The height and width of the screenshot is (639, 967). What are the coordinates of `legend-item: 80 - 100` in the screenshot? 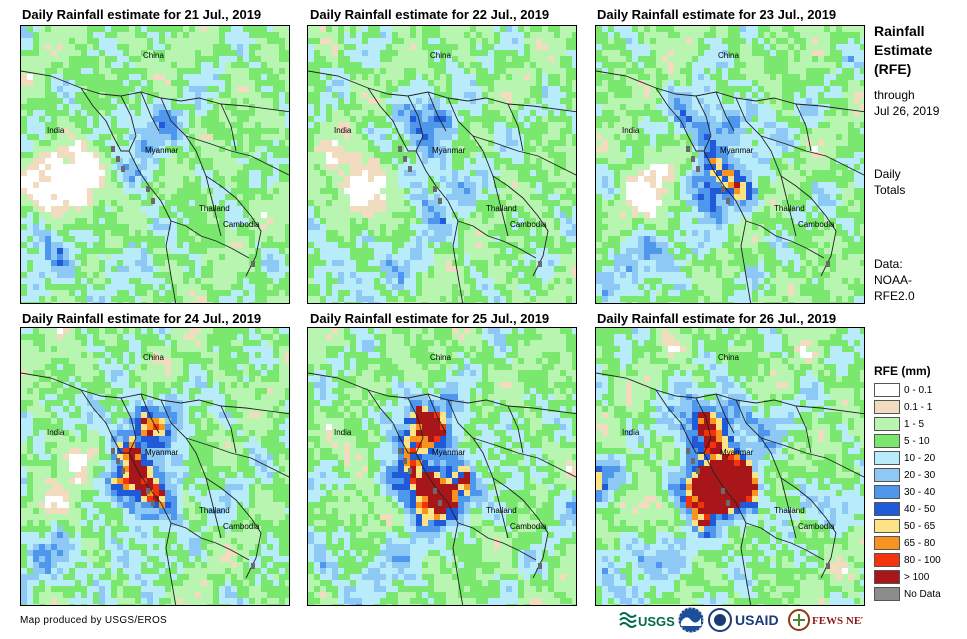 It's located at (907, 560).